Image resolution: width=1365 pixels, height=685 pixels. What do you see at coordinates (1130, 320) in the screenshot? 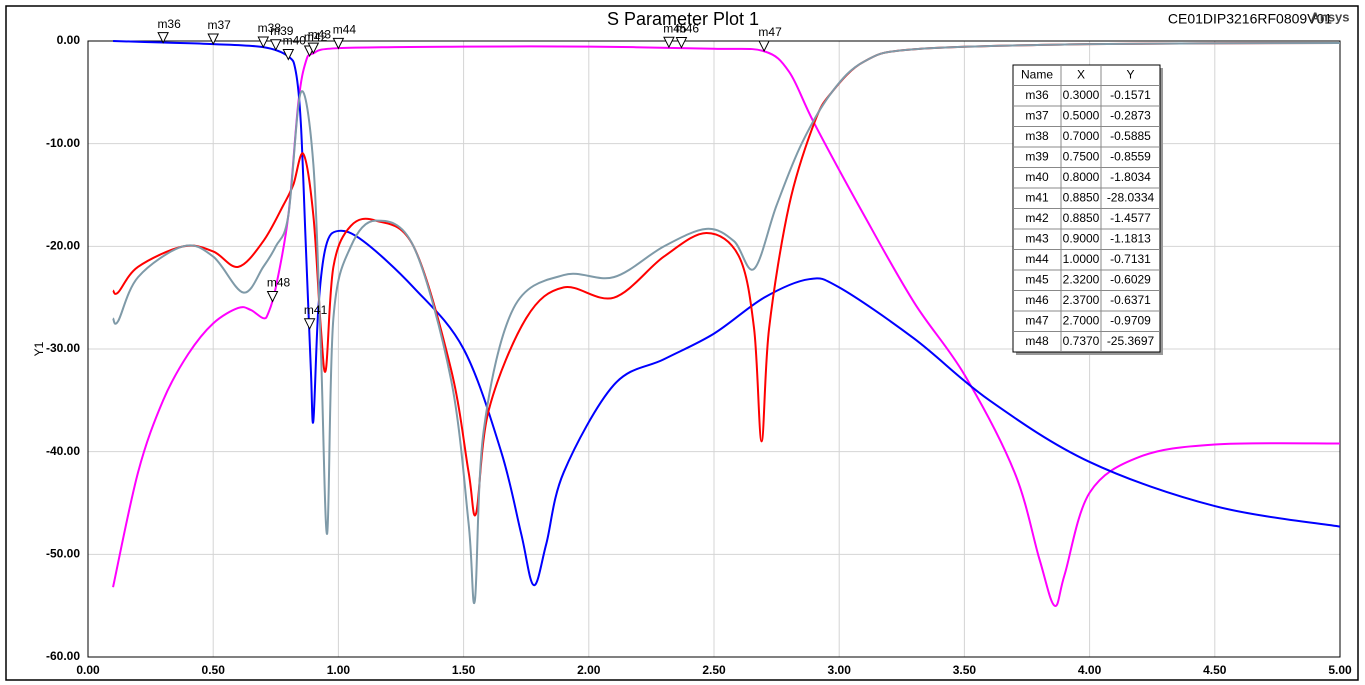
I see `table-cell: -0.9709` at bounding box center [1130, 320].